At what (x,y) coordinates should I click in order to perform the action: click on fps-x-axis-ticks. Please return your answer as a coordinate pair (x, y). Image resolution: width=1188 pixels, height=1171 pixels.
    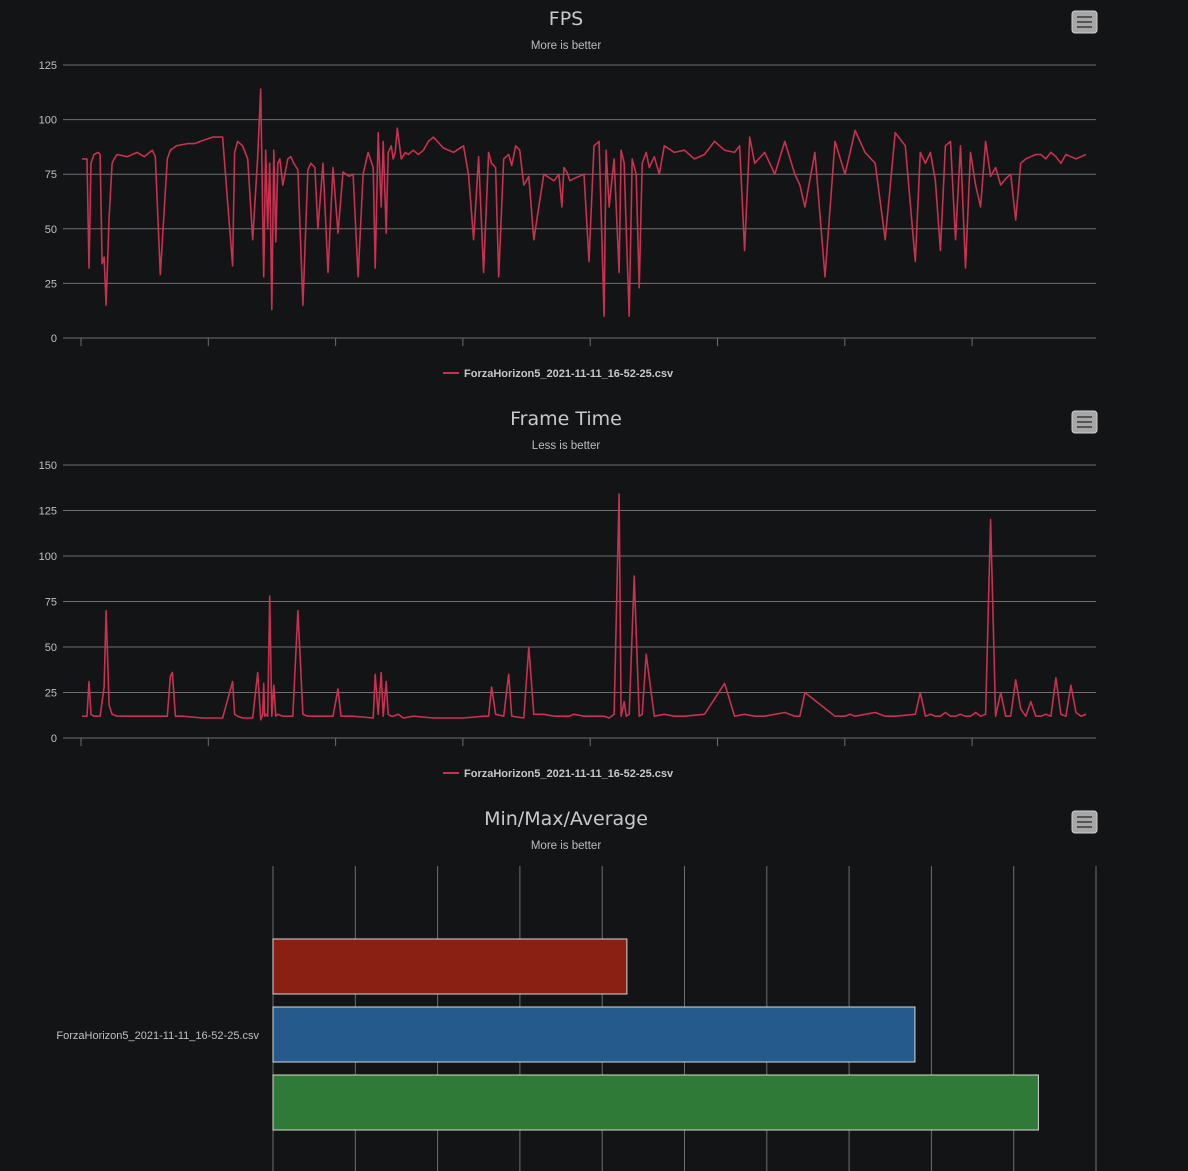
    Looking at the image, I should click on (526, 342).